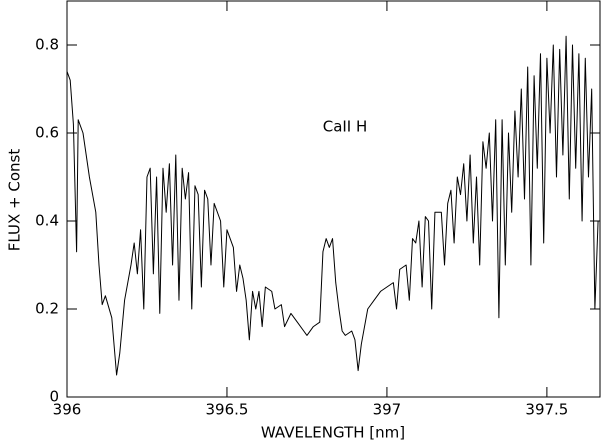 This screenshot has height=444, width=602. Describe the element at coordinates (67, 410) in the screenshot. I see `x-tick-label: 396` at that location.